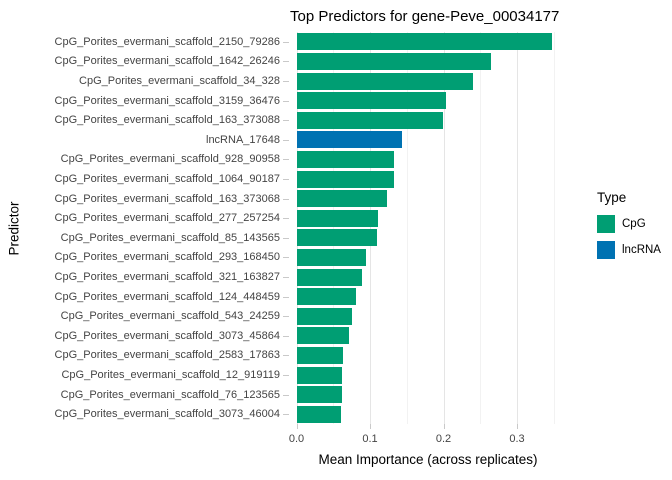 The height and width of the screenshot is (480, 672). Describe the element at coordinates (443, 439) in the screenshot. I see `x-axis-tick-label: 0.2` at that location.